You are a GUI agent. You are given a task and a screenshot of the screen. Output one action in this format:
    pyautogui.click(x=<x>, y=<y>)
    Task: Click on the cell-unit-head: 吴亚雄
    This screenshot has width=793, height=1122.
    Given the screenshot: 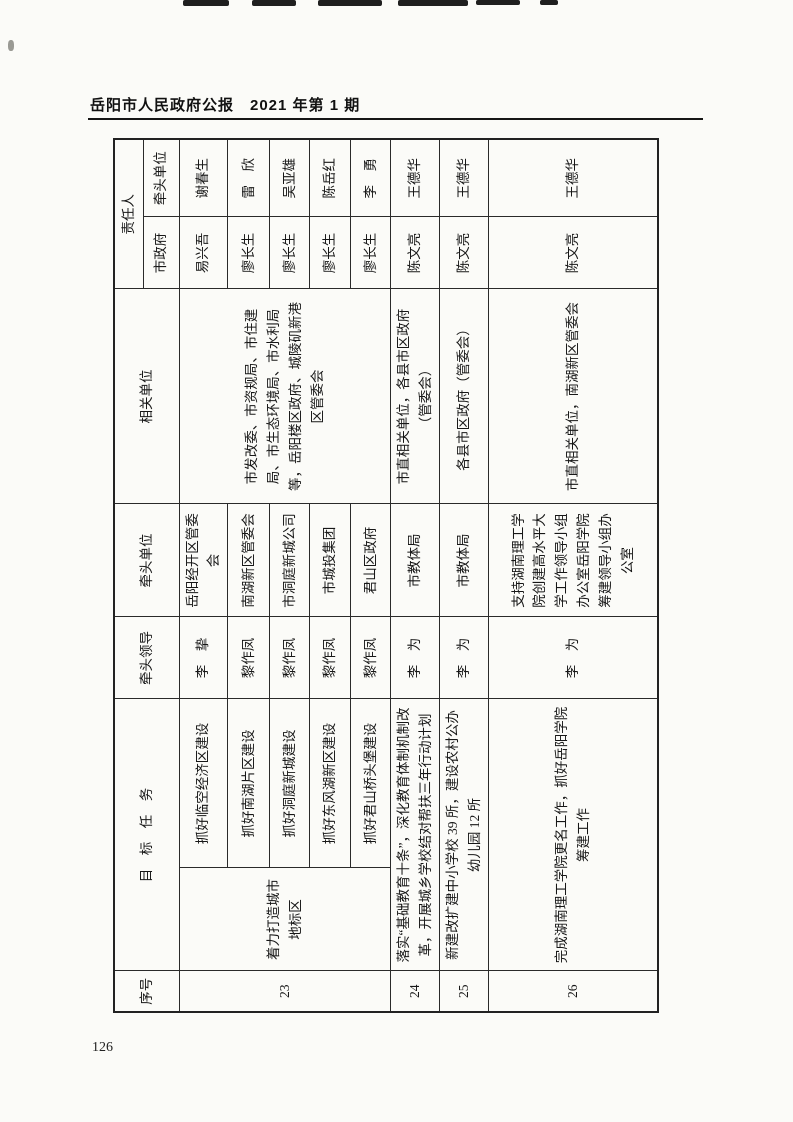 What is the action you would take?
    pyautogui.click(x=289, y=178)
    